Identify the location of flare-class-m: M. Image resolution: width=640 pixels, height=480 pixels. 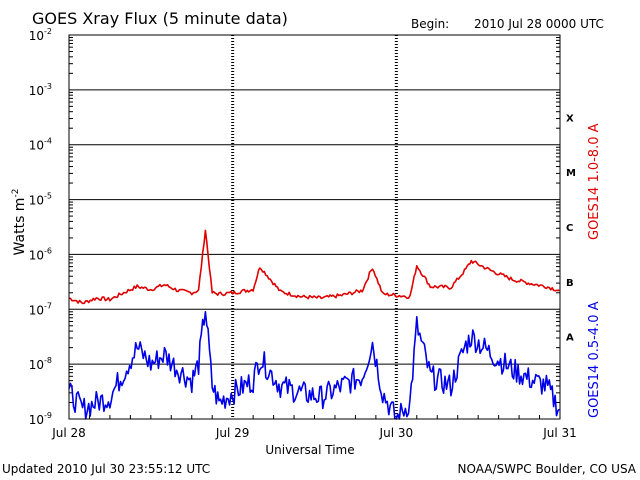
(571, 173).